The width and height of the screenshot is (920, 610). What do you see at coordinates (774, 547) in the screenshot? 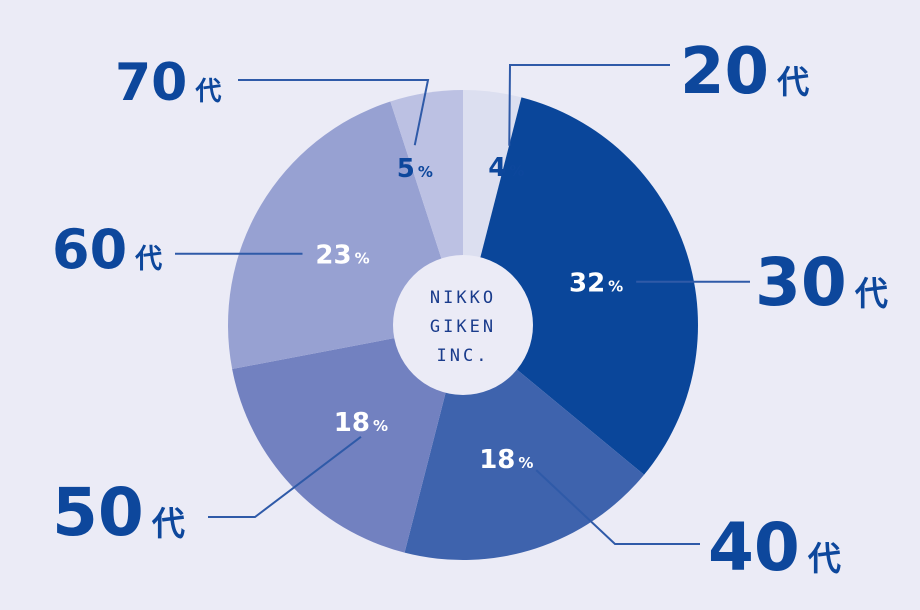
I see `age-label-40: 40 代` at bounding box center [774, 547].